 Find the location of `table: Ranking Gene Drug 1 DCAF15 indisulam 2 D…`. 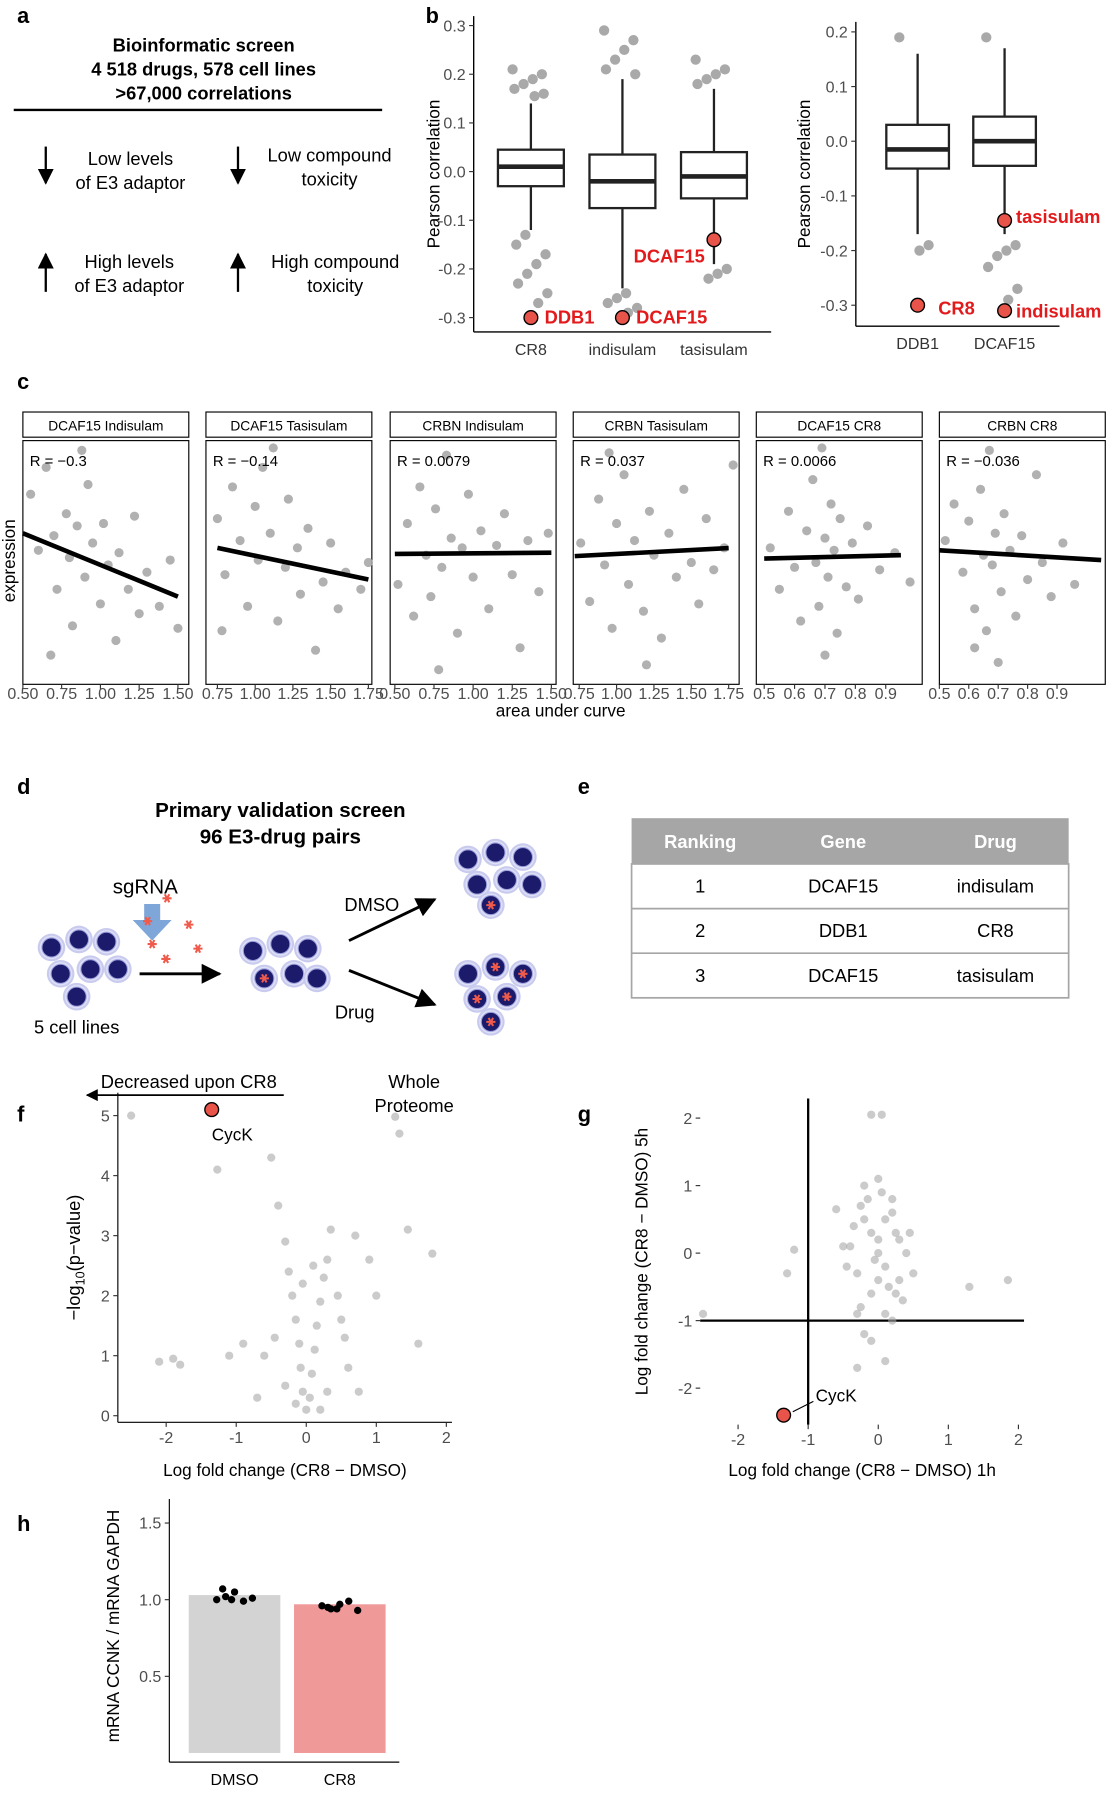

table: Ranking Gene Drug 1 DCAF15 indisulam 2 D… is located at coordinates (850, 908).